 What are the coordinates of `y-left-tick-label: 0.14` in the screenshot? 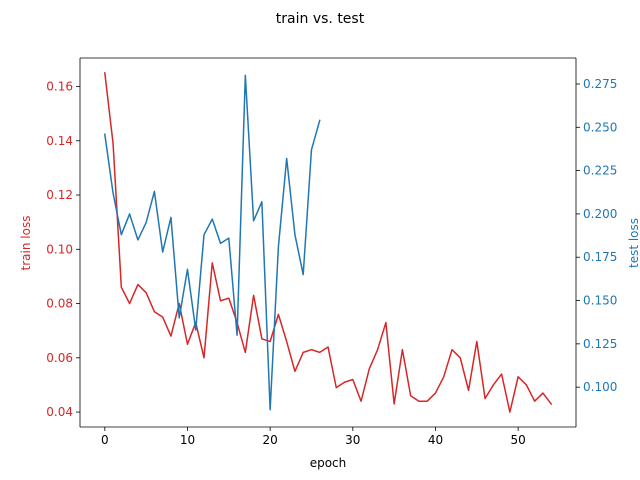 It's located at (59, 141).